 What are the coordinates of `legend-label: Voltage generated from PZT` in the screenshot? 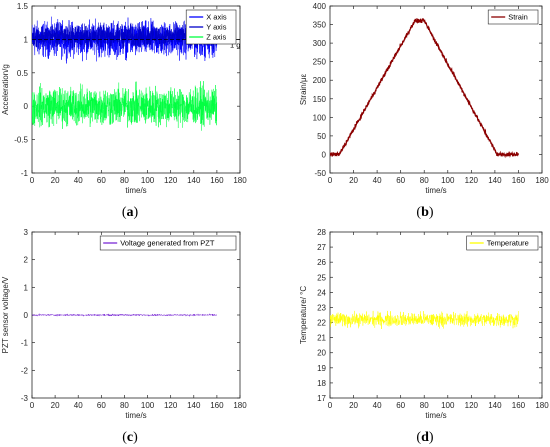 It's located at (167, 243).